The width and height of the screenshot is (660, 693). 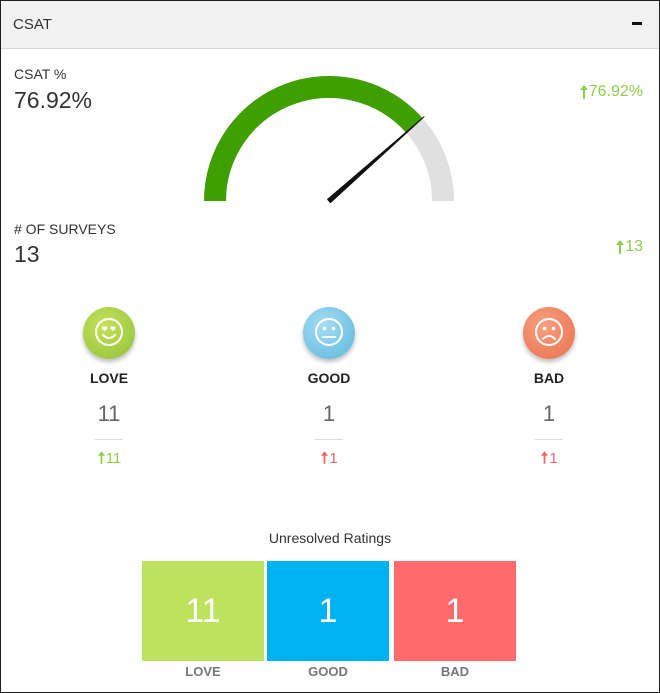 What do you see at coordinates (455, 611) in the screenshot?
I see `unresolved-tile-bad: 1` at bounding box center [455, 611].